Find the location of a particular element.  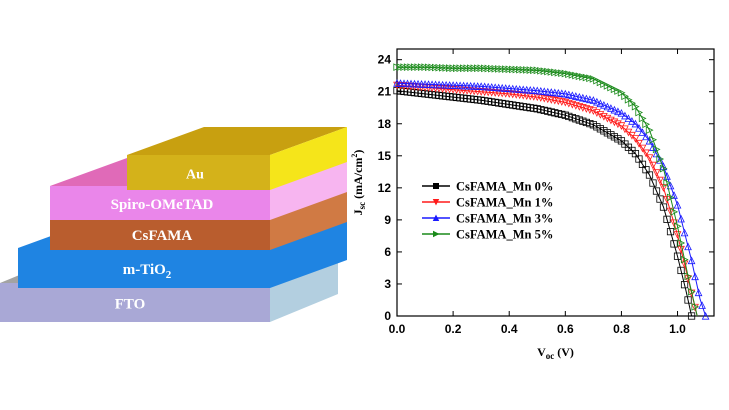

legend-label: CsFAMA_Mn 1% is located at coordinates (504, 203).